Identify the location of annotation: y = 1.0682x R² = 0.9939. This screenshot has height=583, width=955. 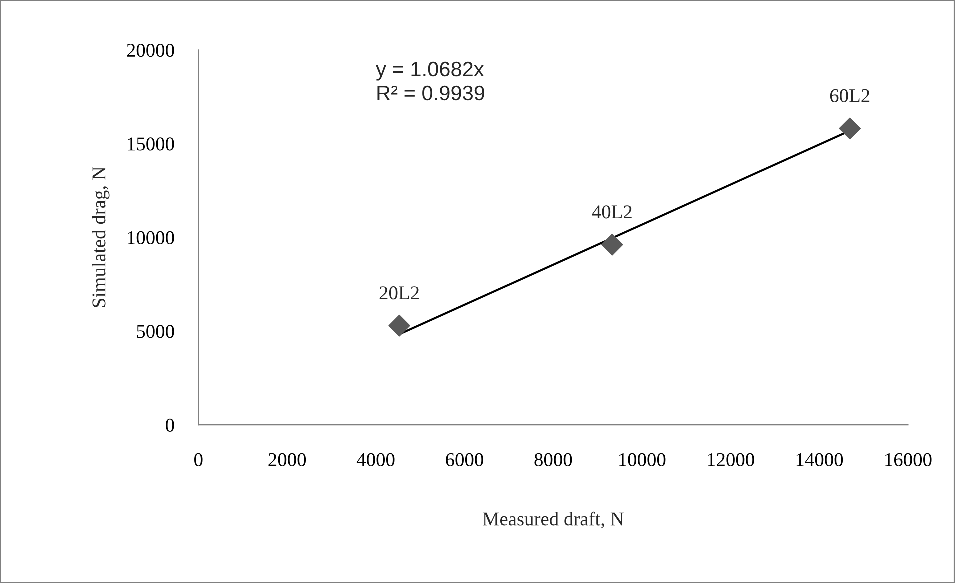
(430, 81).